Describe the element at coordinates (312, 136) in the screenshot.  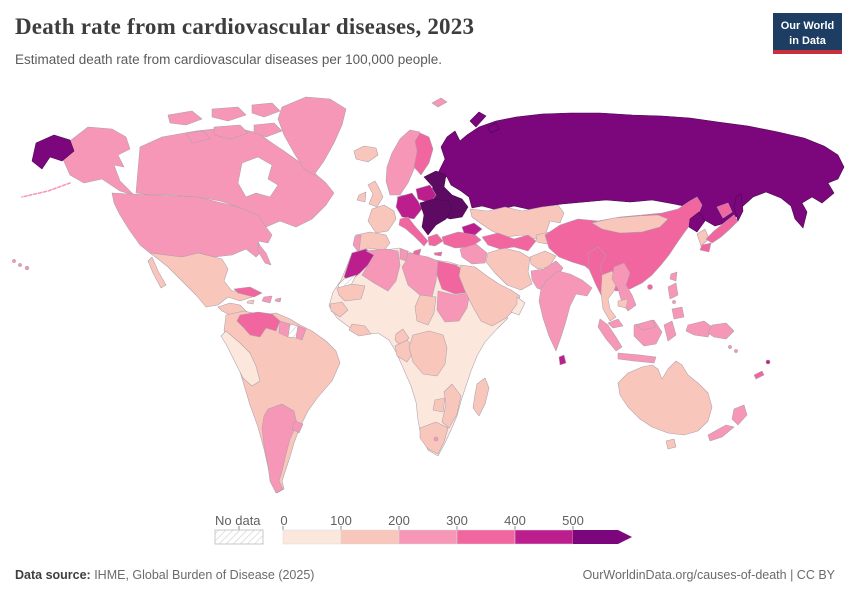
I see `country-greenland` at that location.